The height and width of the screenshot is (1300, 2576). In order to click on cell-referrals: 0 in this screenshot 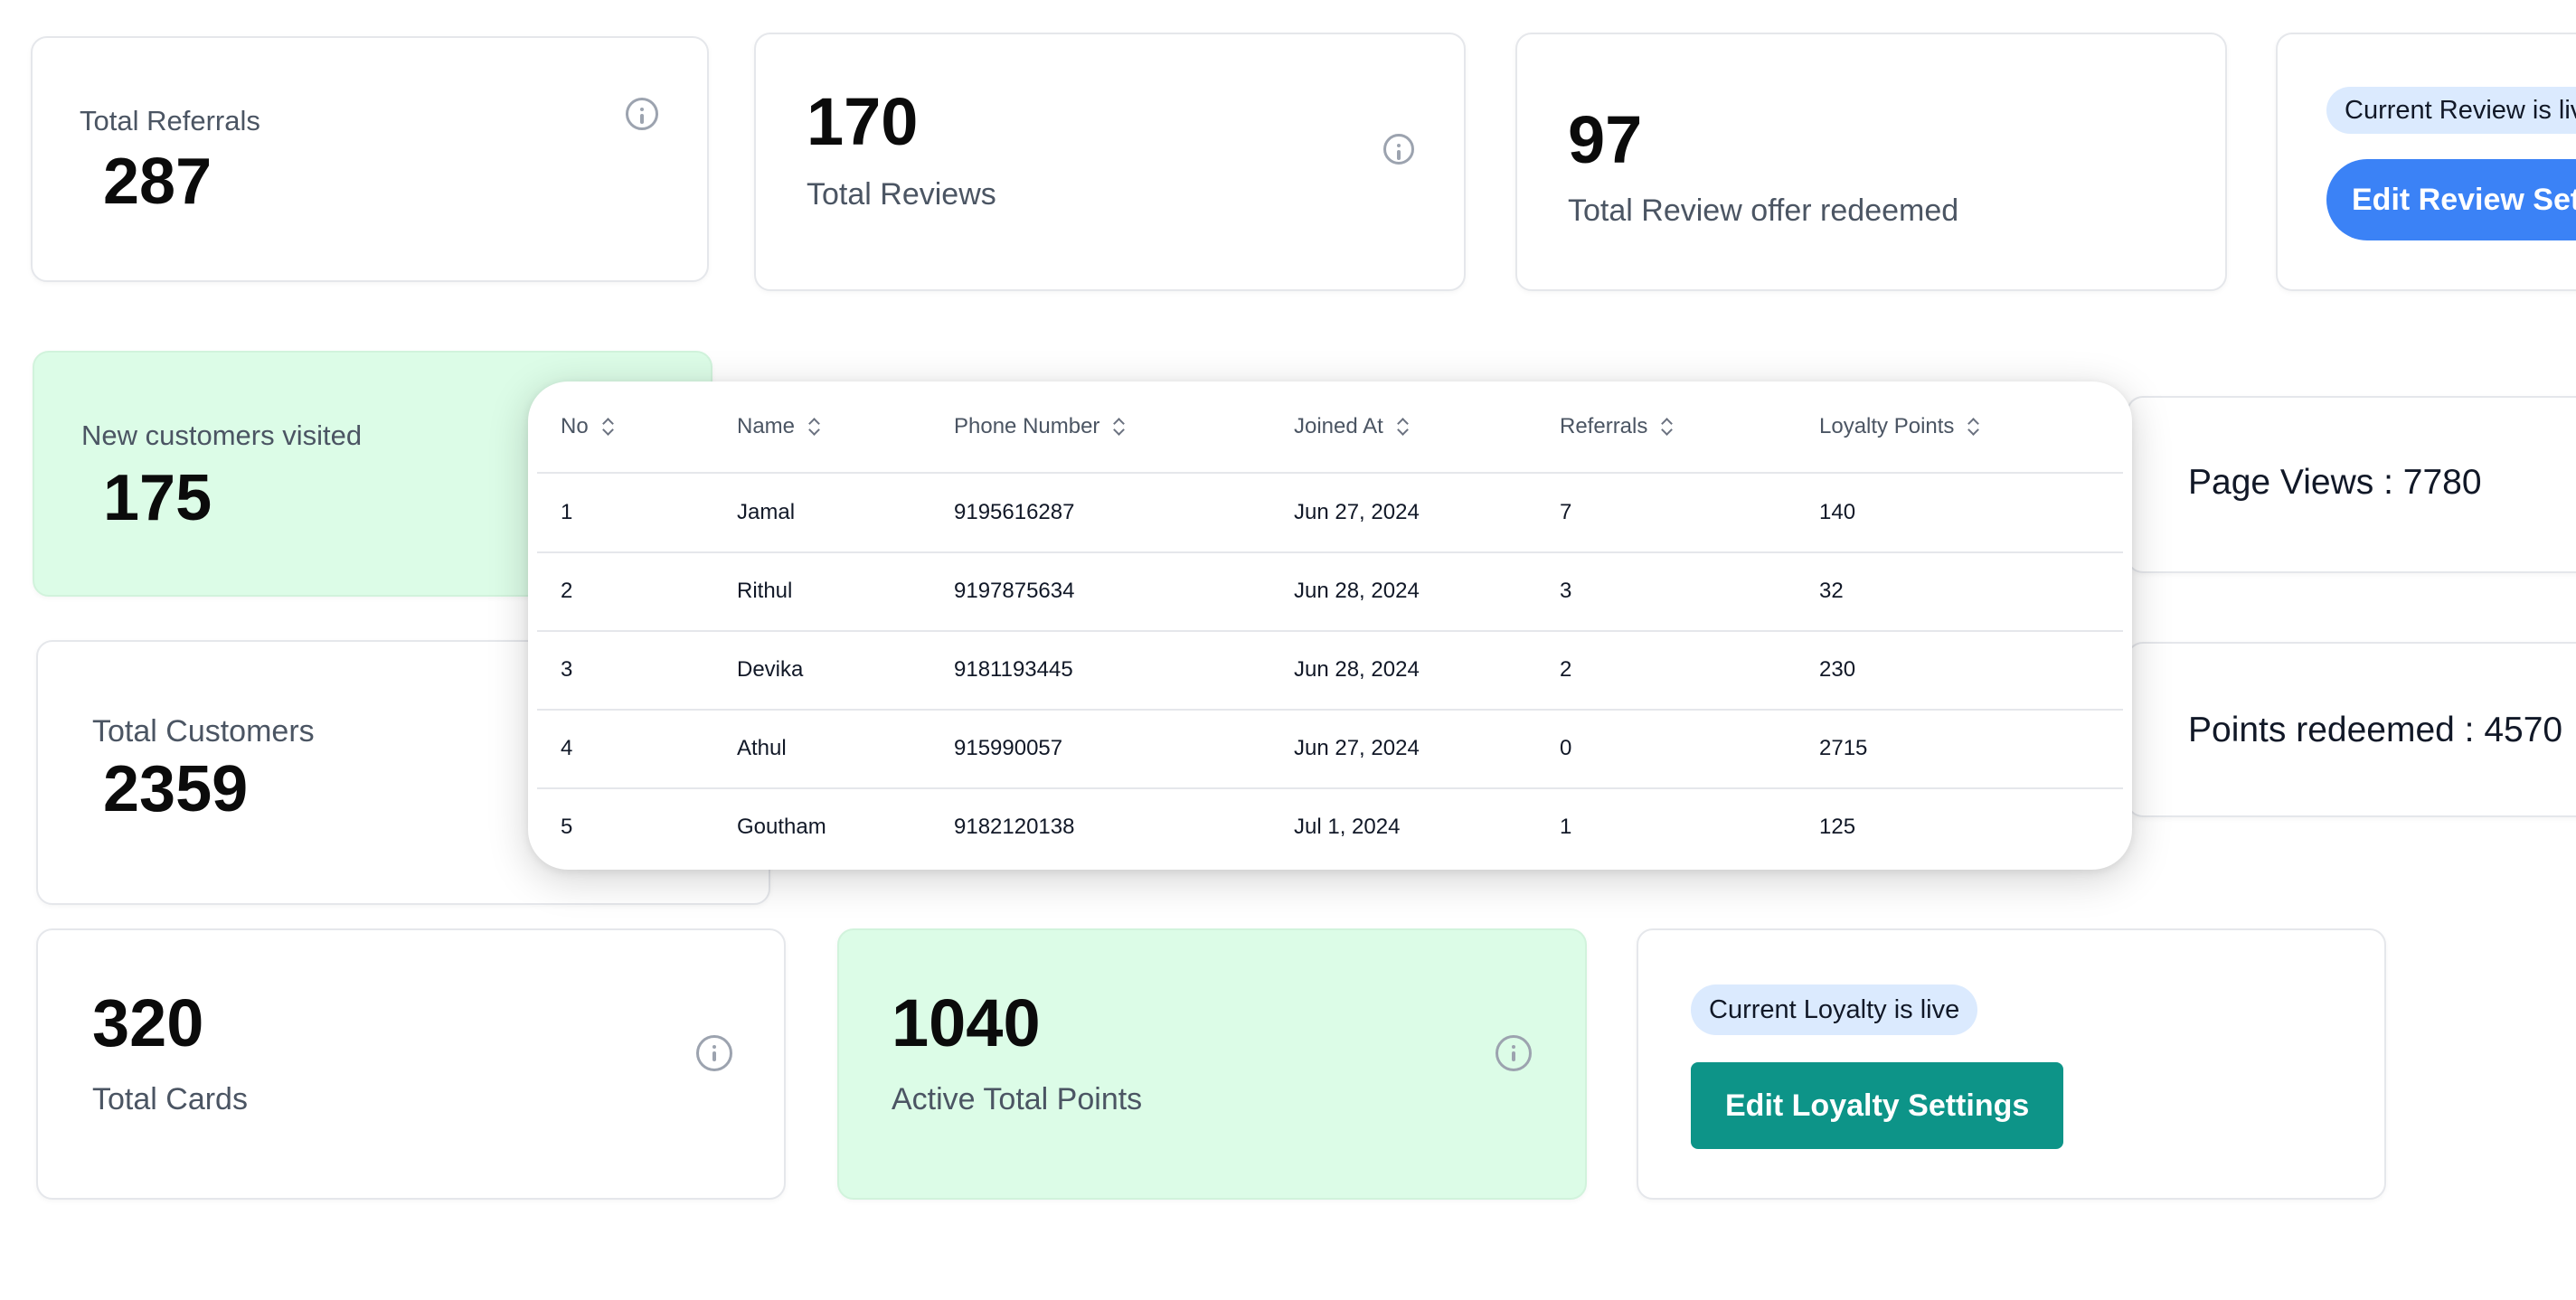, I will do `click(1566, 748)`.